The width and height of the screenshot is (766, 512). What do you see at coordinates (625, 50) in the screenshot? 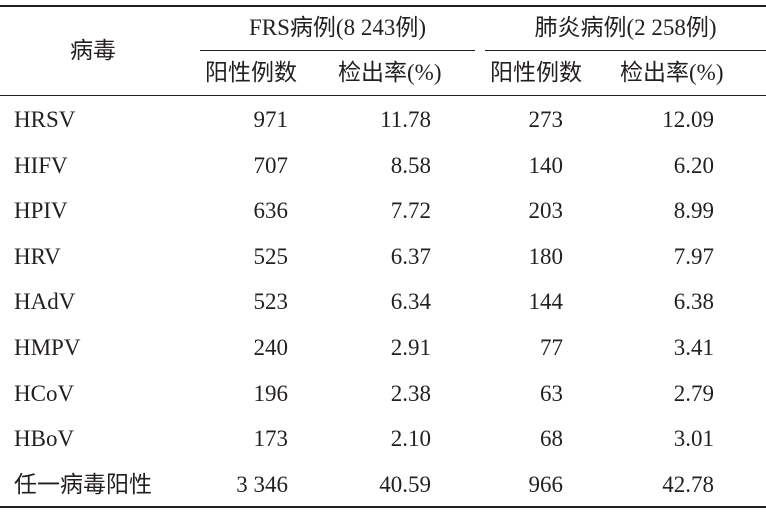
I see `group-rule-pneumonia` at bounding box center [625, 50].